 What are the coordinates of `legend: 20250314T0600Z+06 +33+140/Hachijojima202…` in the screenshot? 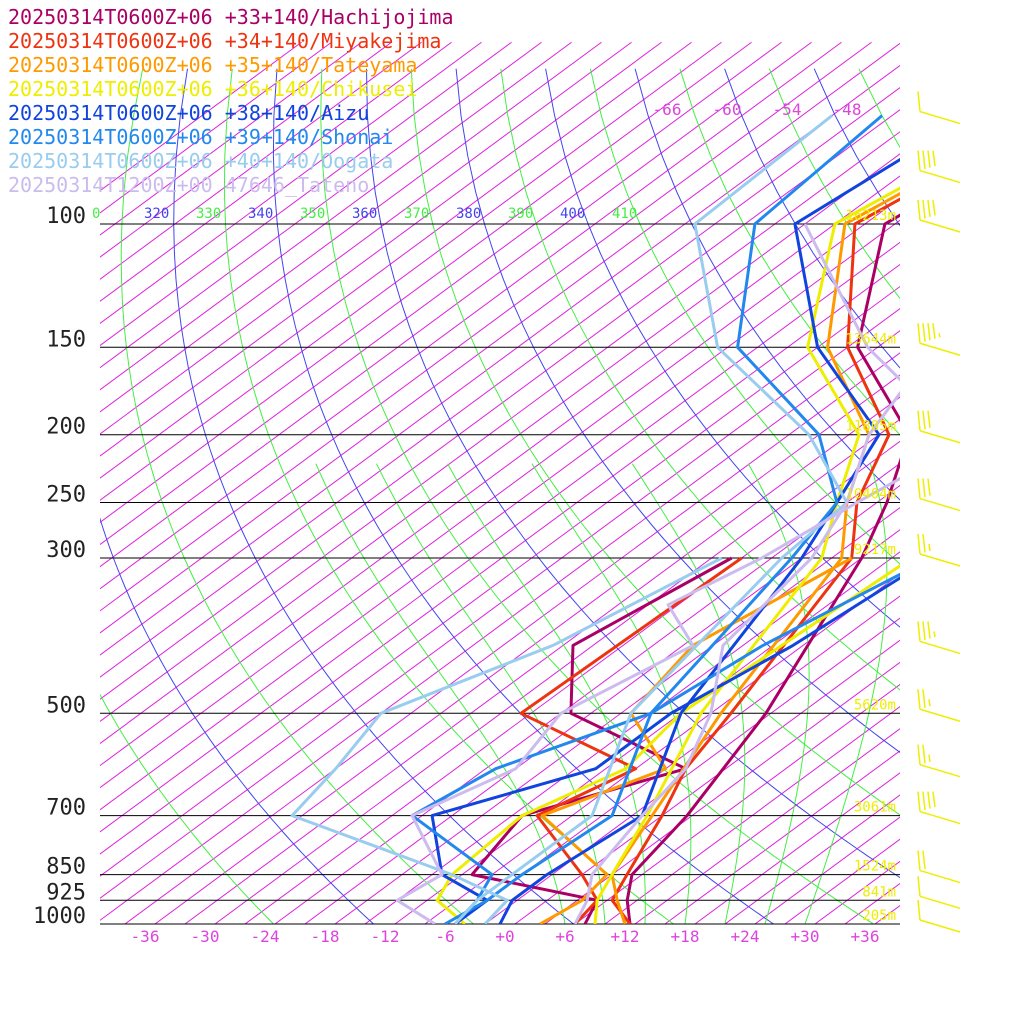 It's located at (231, 101).